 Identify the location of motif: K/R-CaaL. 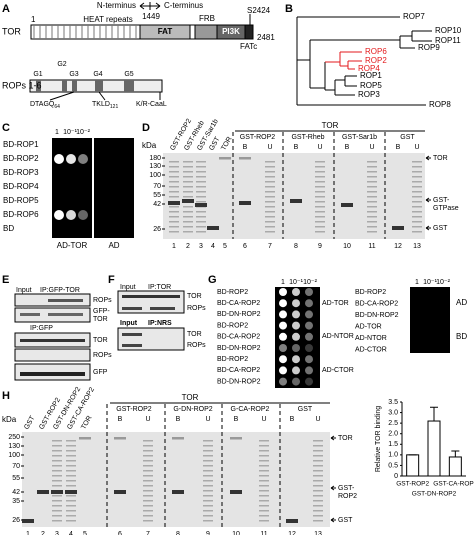
(151, 104).